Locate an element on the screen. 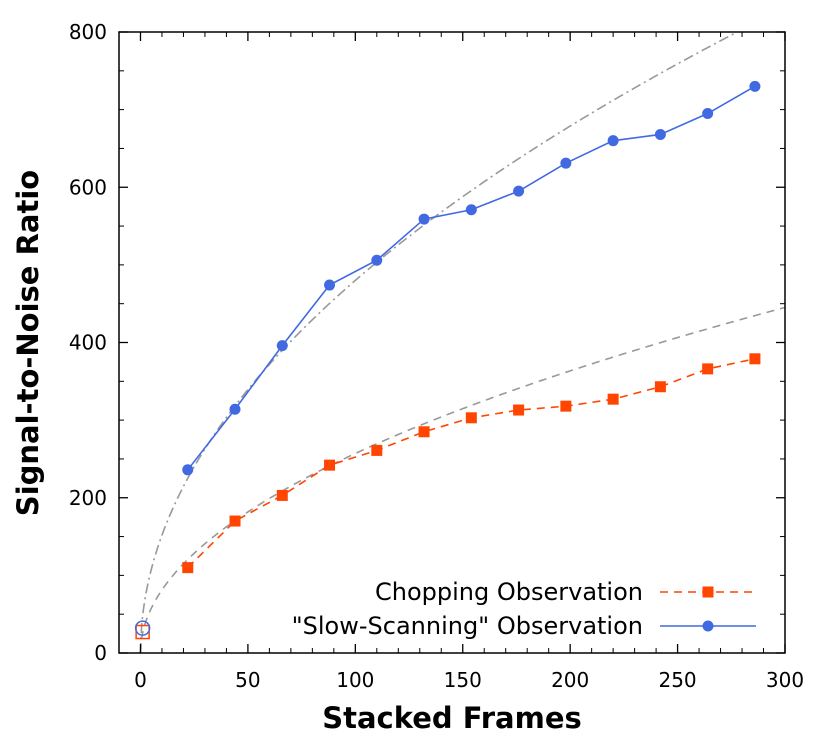 Image resolution: width=830 pixels, height=736 pixels. x-tick-label: 50 is located at coordinates (247, 680).